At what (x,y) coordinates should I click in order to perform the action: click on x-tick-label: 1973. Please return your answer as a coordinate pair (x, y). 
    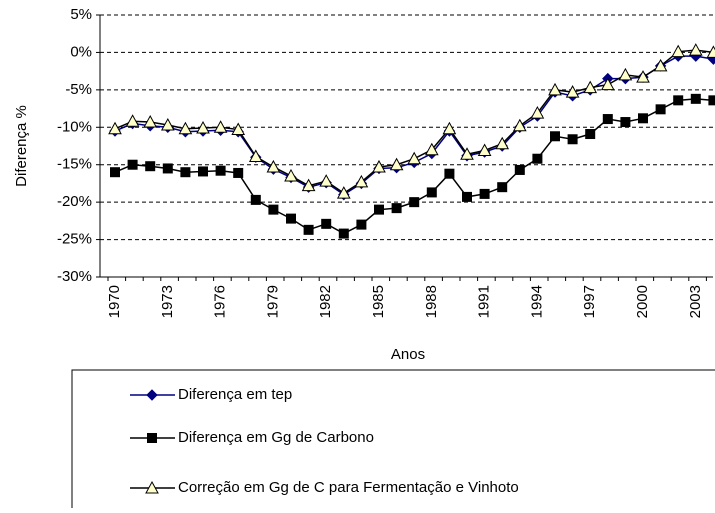
    Looking at the image, I should click on (167, 301).